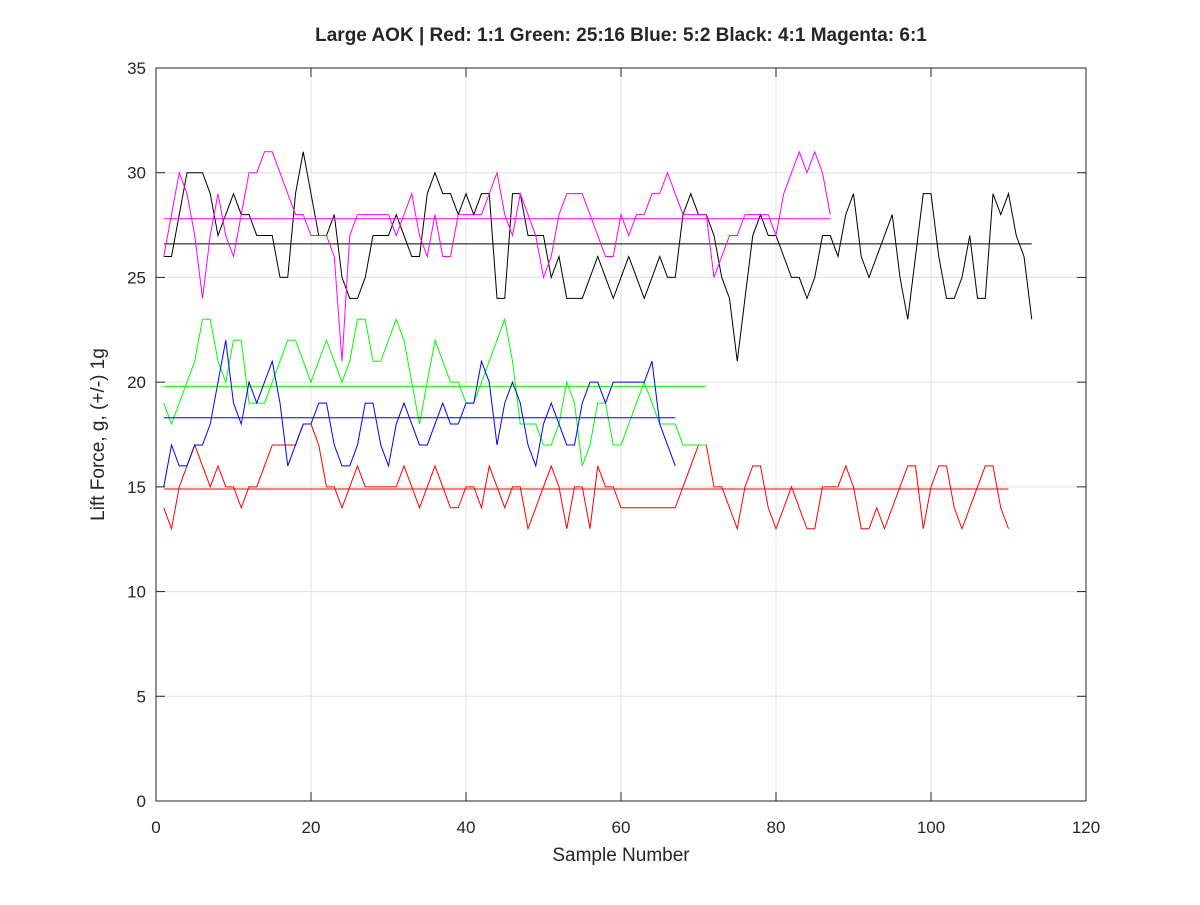 The image size is (1200, 905). Describe the element at coordinates (136, 173) in the screenshot. I see `y-tick-label: 30` at that location.